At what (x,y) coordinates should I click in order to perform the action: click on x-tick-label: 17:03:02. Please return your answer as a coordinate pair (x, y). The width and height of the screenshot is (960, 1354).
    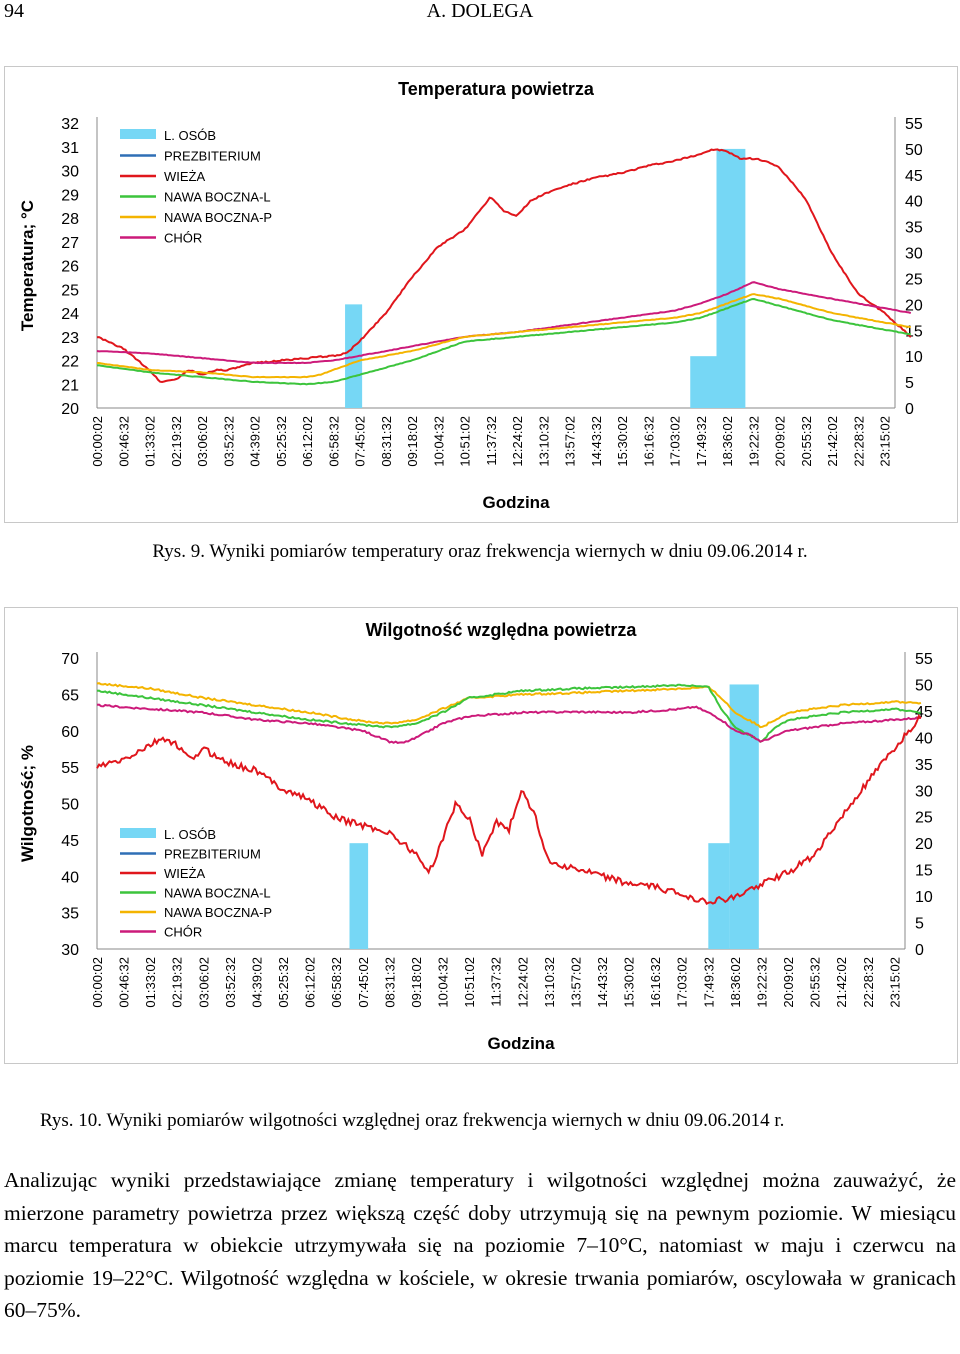
    Looking at the image, I should click on (675, 441).